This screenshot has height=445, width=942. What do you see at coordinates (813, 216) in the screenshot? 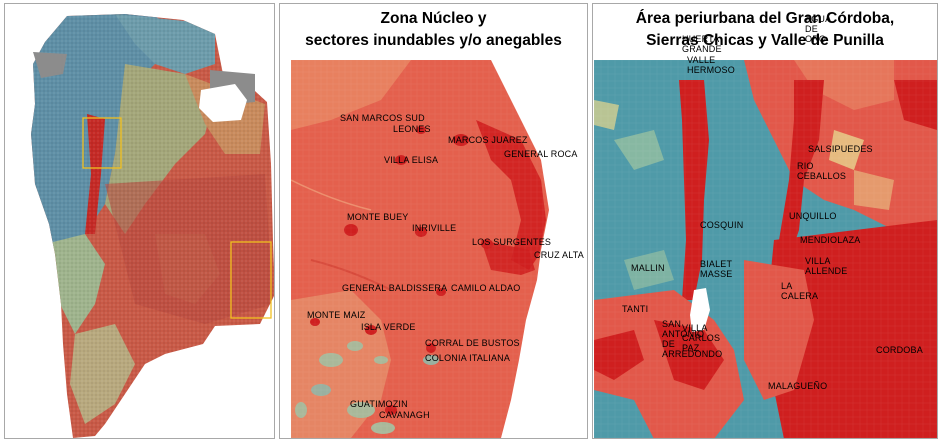
I see `place-label-unquillo: UNQUILLO` at bounding box center [813, 216].